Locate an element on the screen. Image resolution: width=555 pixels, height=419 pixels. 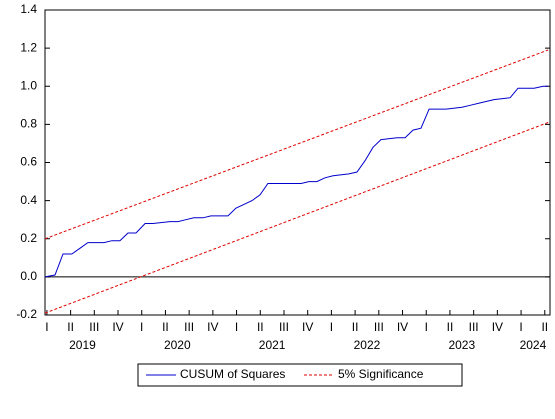
legend-label: CUSUM of Squares is located at coordinates (232, 374).